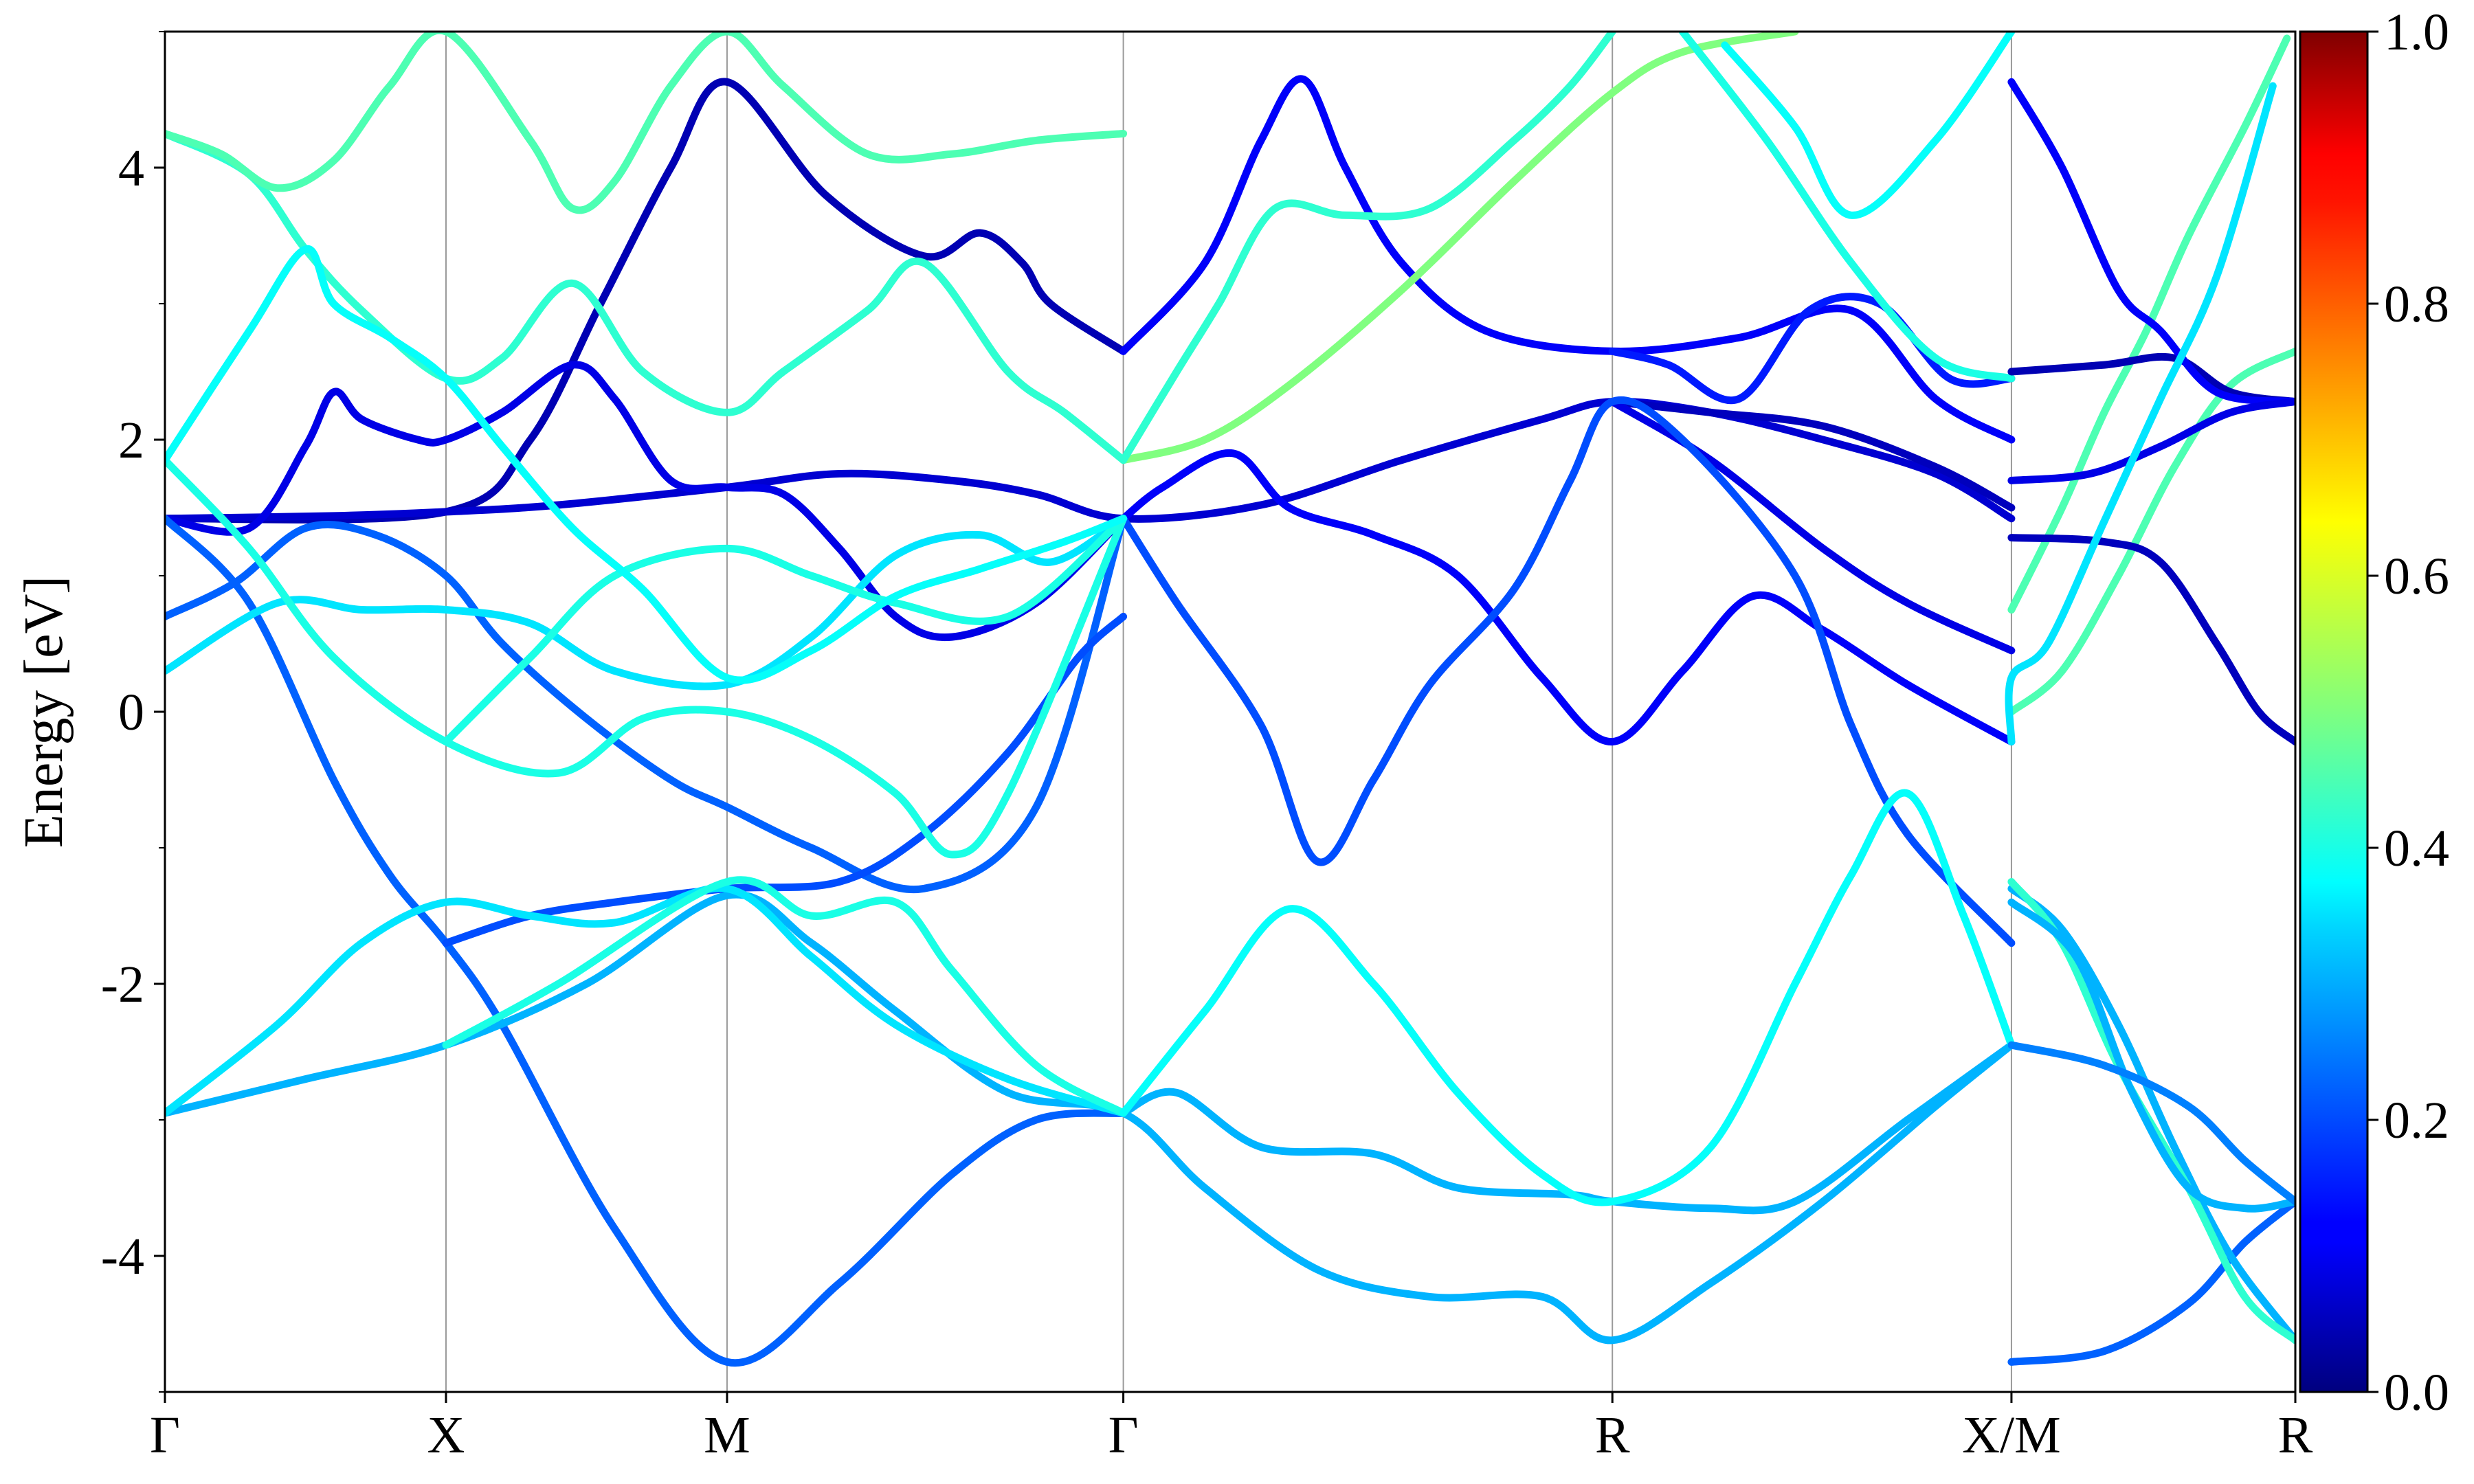  I want to click on colorbar-tick-label: 0.4, so click(2416, 848).